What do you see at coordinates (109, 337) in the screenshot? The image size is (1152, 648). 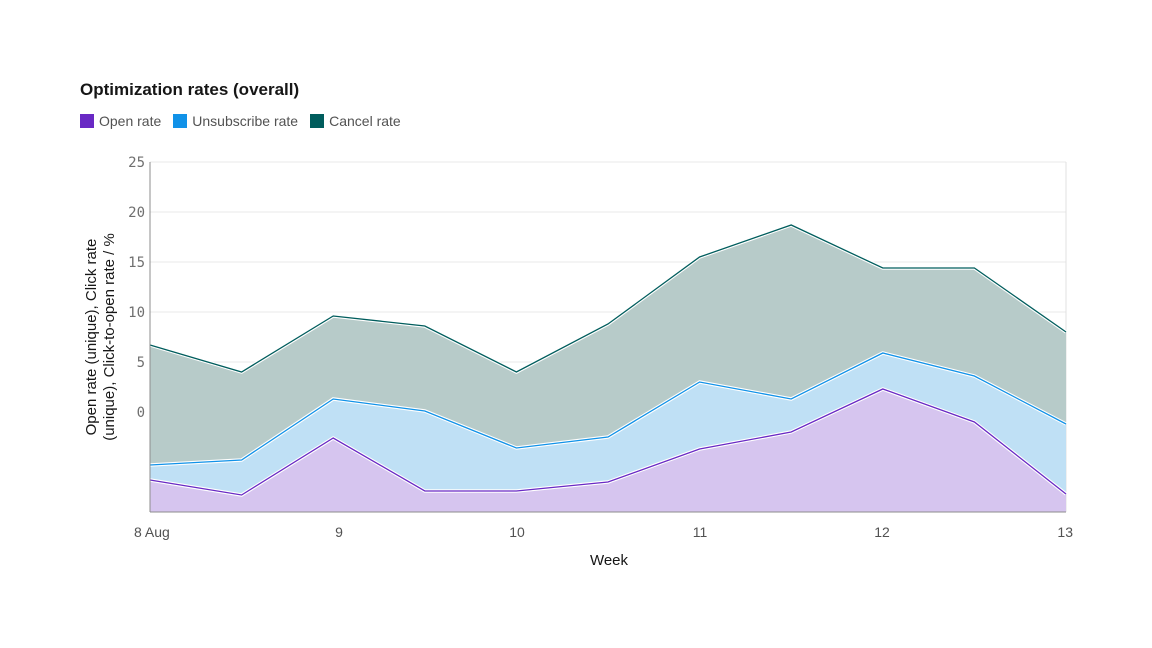 I see `y-axis-label-line-2: (unique), Click-to-open rate / %` at bounding box center [109, 337].